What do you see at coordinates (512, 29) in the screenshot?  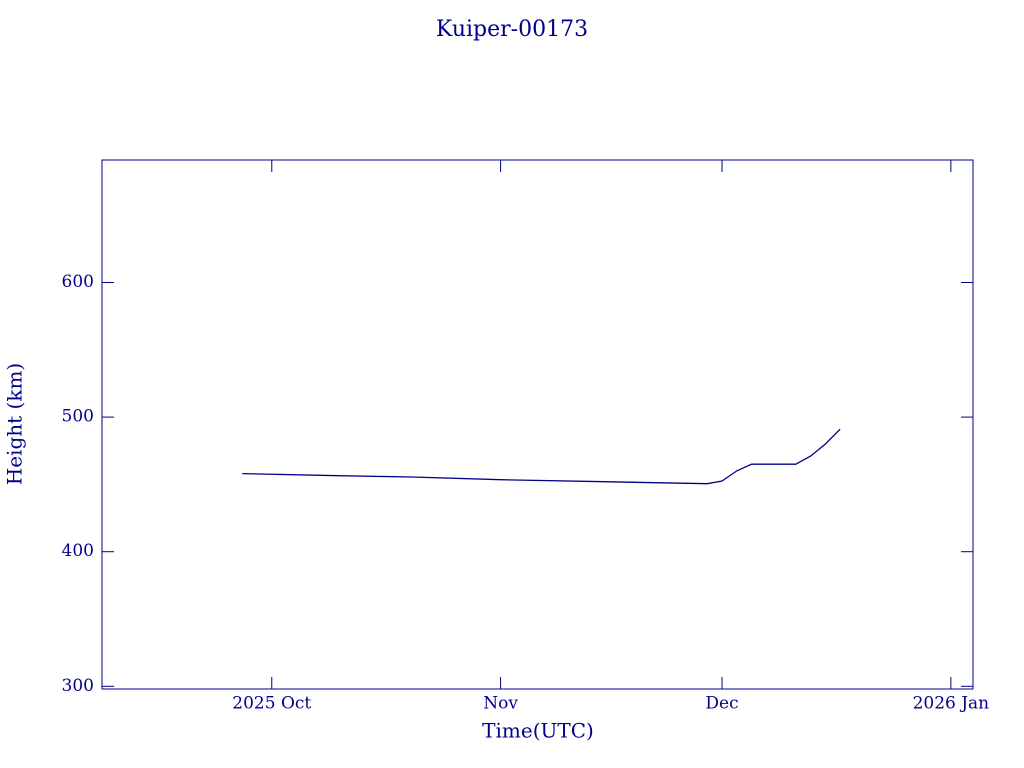 I see `chart-title: Kuiper-00173` at bounding box center [512, 29].